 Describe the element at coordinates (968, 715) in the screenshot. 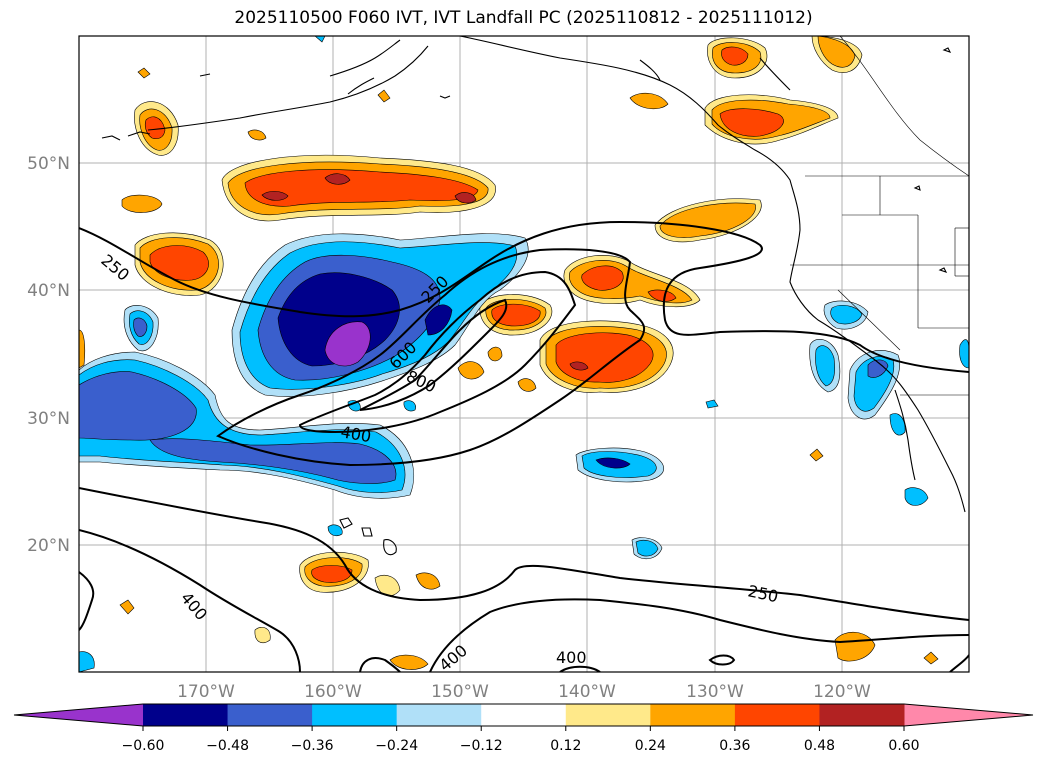

I see `colorbar-extend-high` at that location.